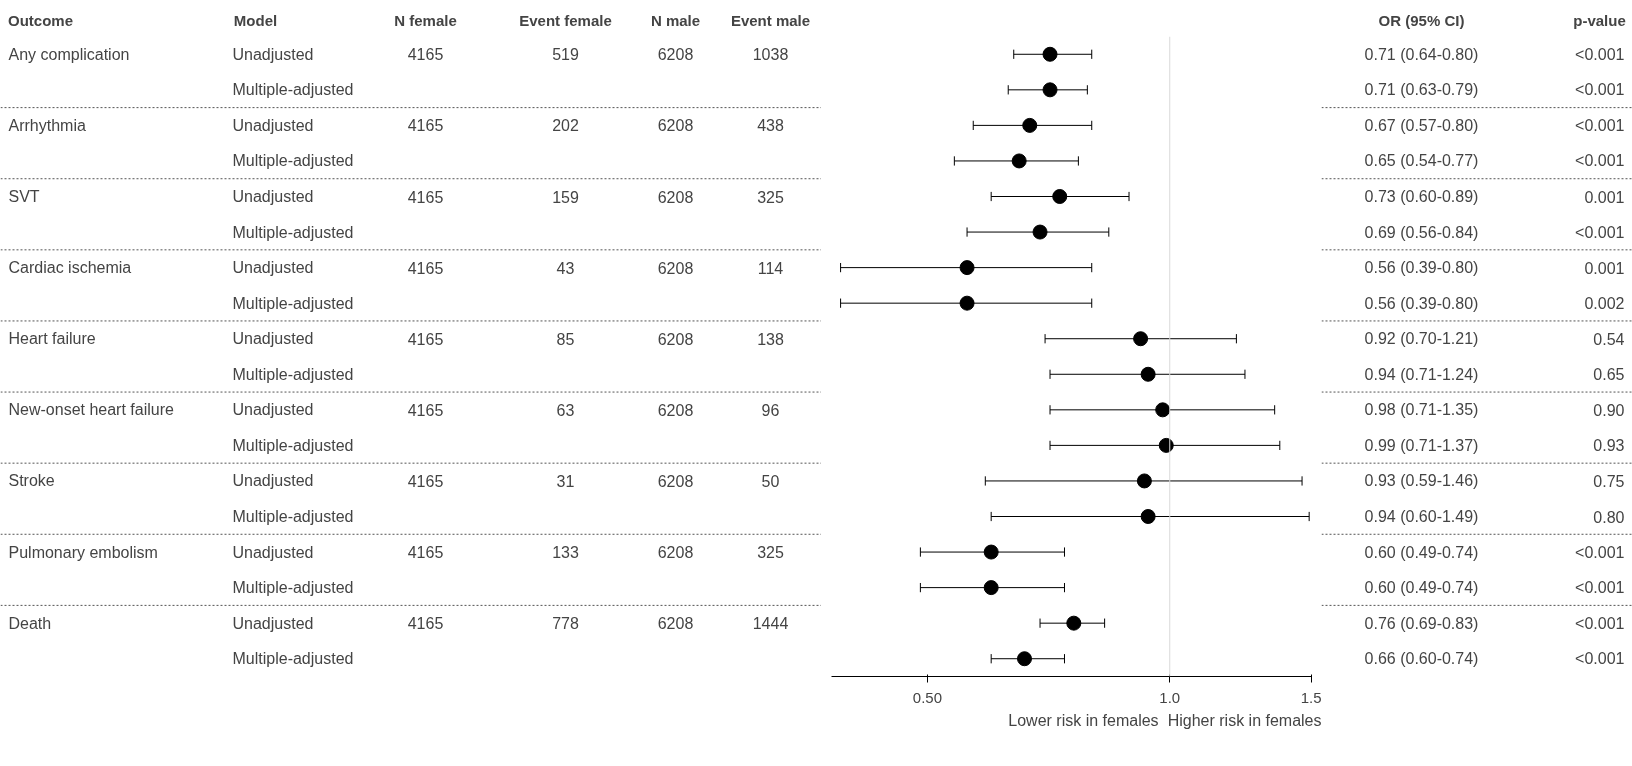 The width and height of the screenshot is (1632, 766). I want to click on text: 96, so click(770, 410).